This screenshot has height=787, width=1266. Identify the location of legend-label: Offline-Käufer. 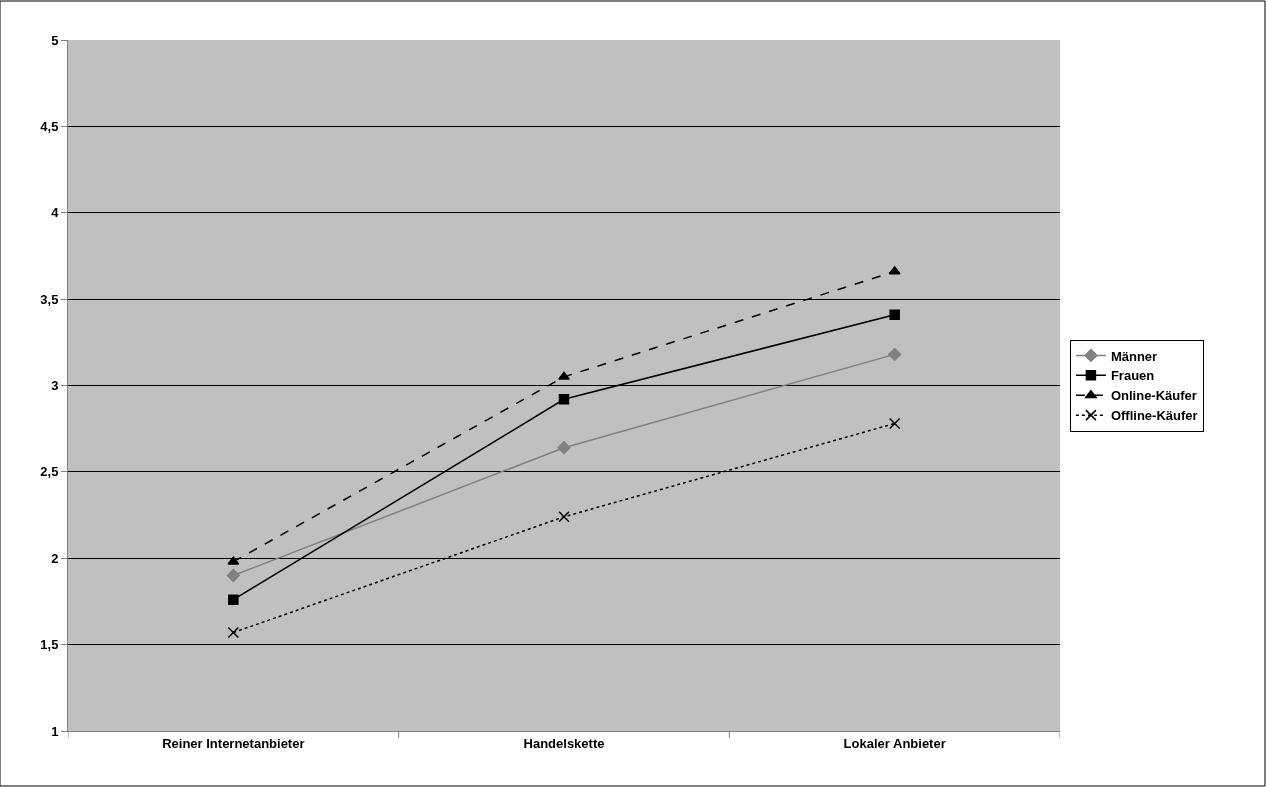
(1154, 416).